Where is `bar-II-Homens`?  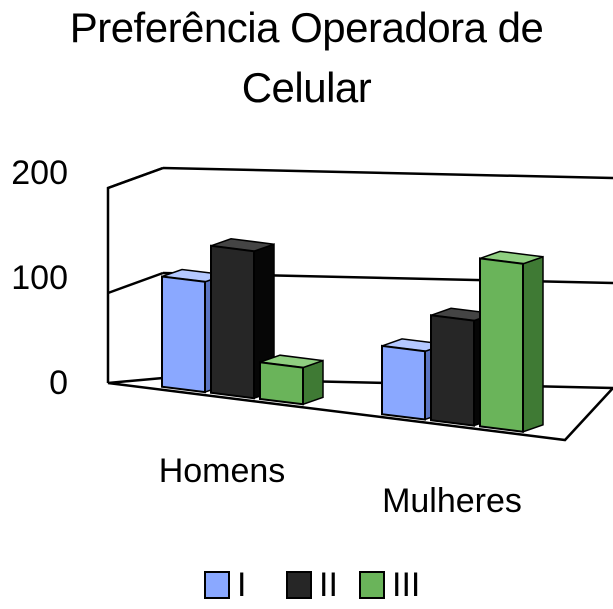
bar-II-Homens is located at coordinates (232, 322).